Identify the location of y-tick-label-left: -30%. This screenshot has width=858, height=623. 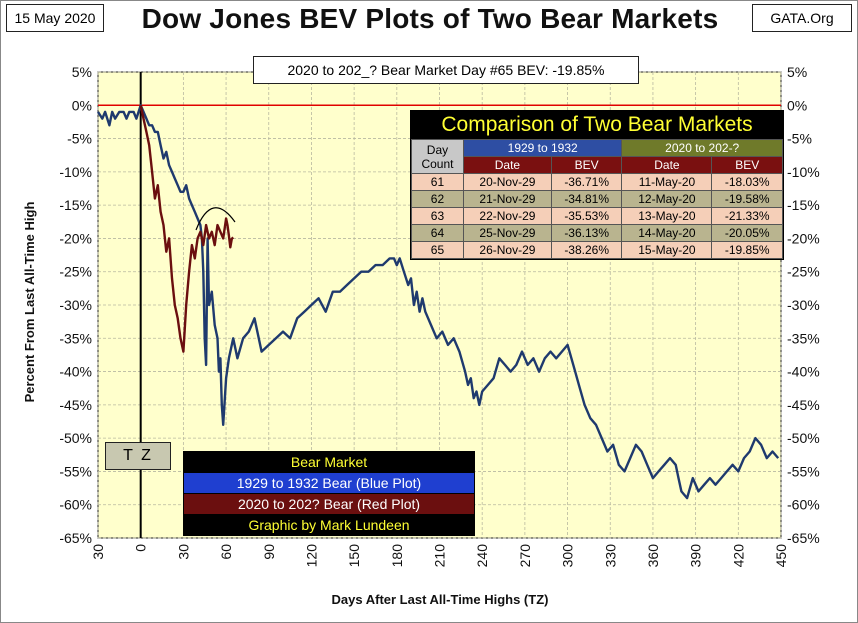
(75, 305).